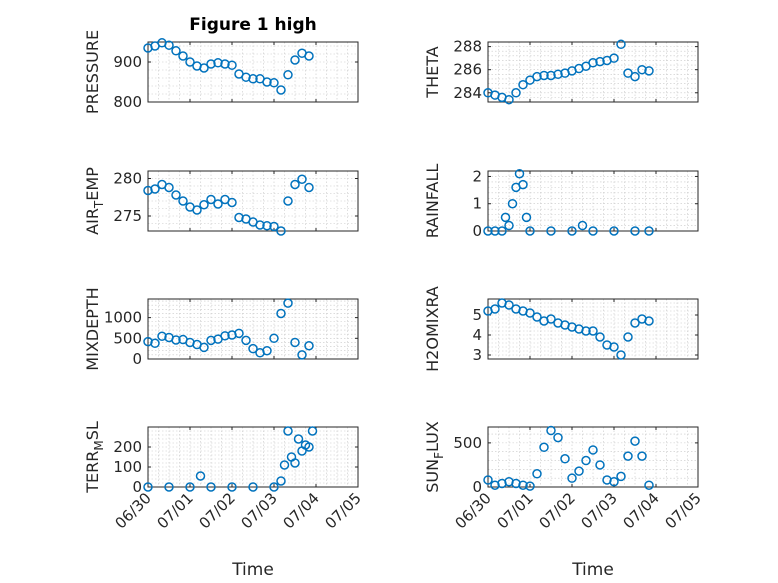  Describe the element at coordinates (477, 335) in the screenshot. I see `y-tick-label: 4` at that location.